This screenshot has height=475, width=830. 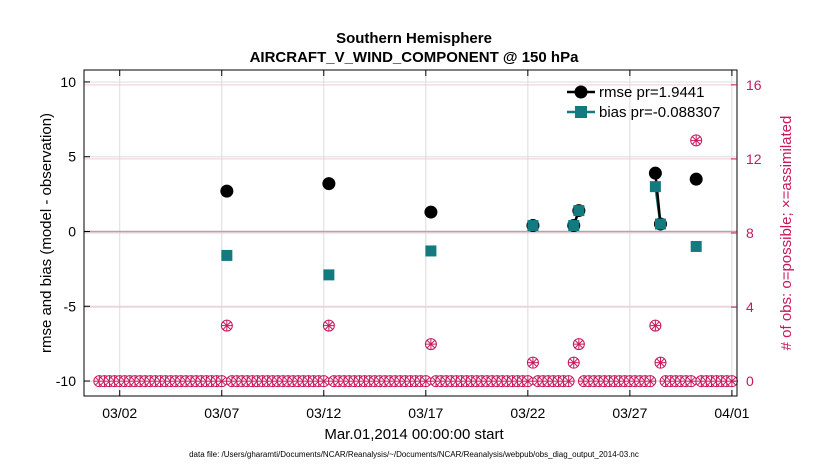 I want to click on x-tick-label: 03/07, so click(x=221, y=413).